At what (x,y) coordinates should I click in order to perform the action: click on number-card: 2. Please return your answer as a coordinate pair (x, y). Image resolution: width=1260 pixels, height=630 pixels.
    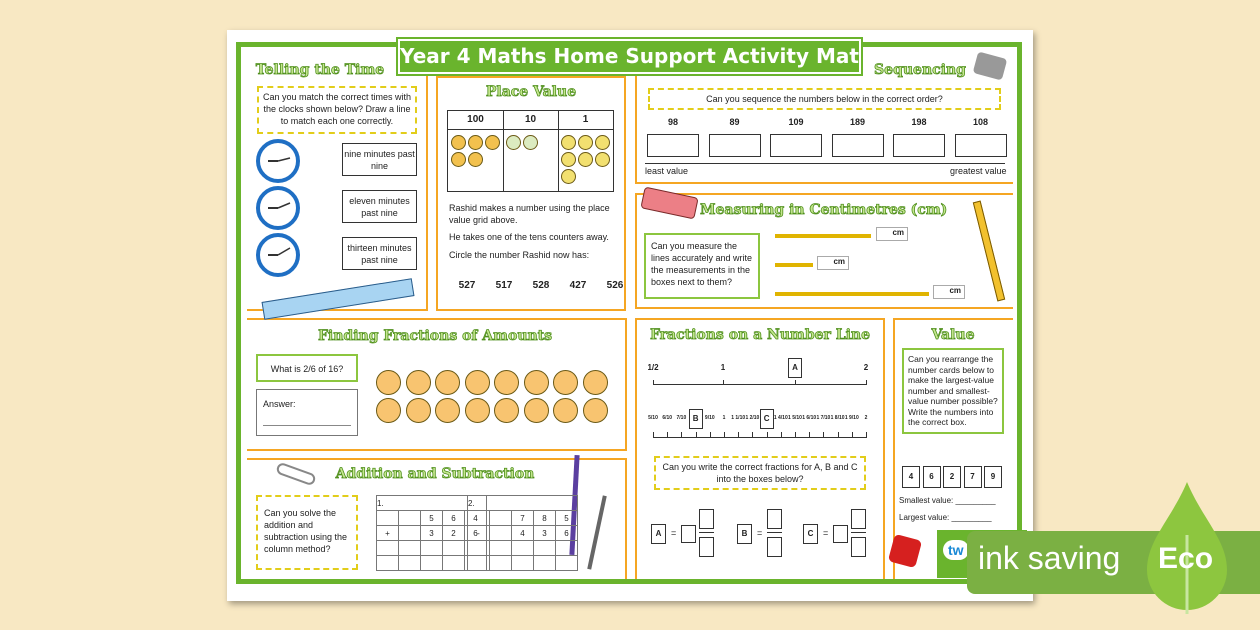
    Looking at the image, I should click on (952, 477).